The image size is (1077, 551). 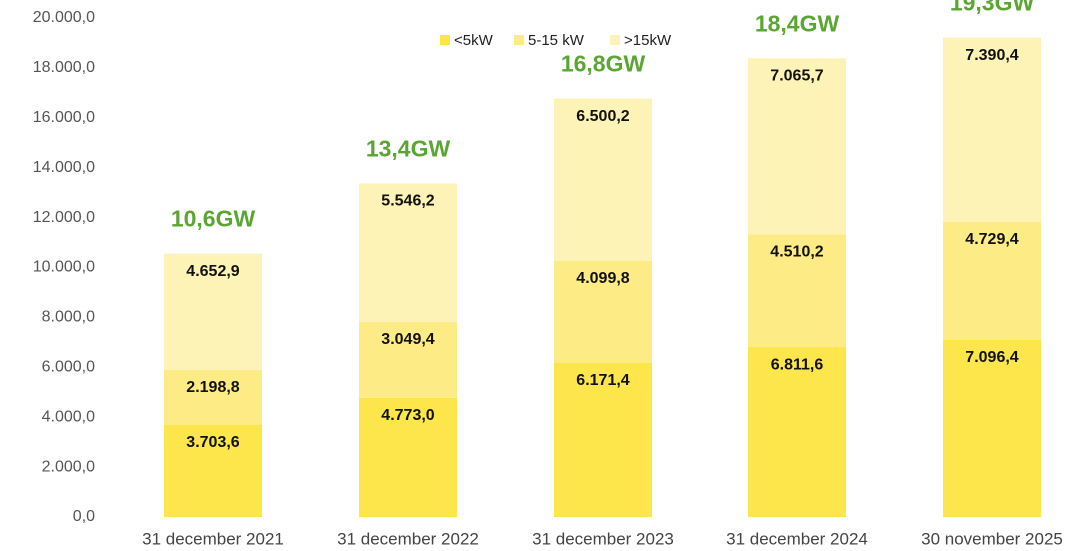 I want to click on y-tick-label: 4.000,0, so click(x=68, y=416).